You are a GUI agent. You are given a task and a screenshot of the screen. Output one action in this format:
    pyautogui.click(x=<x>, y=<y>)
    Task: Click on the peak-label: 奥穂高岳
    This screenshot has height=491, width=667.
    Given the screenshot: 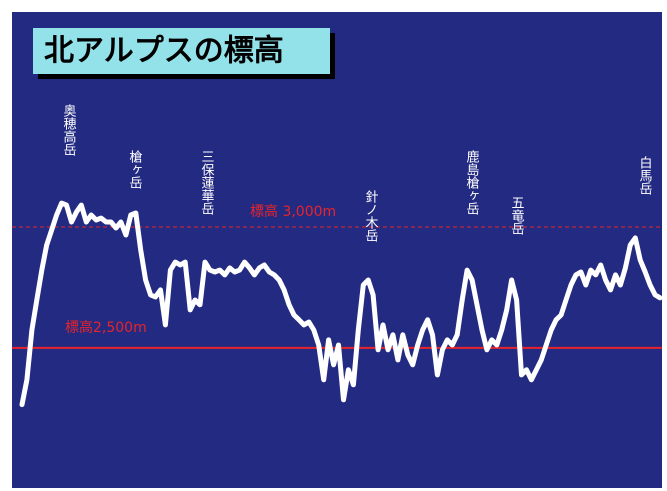 What is the action you would take?
    pyautogui.click(x=69, y=130)
    